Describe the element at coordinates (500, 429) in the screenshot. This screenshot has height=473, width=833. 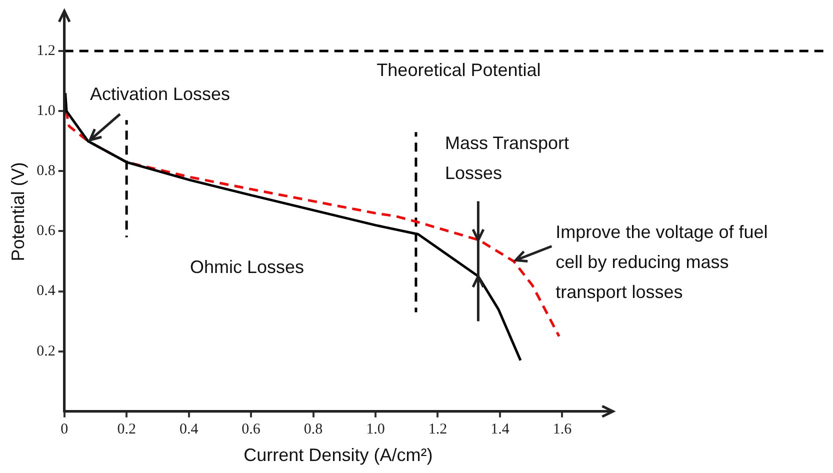
I see `x-tick-label: 1.4` at that location.